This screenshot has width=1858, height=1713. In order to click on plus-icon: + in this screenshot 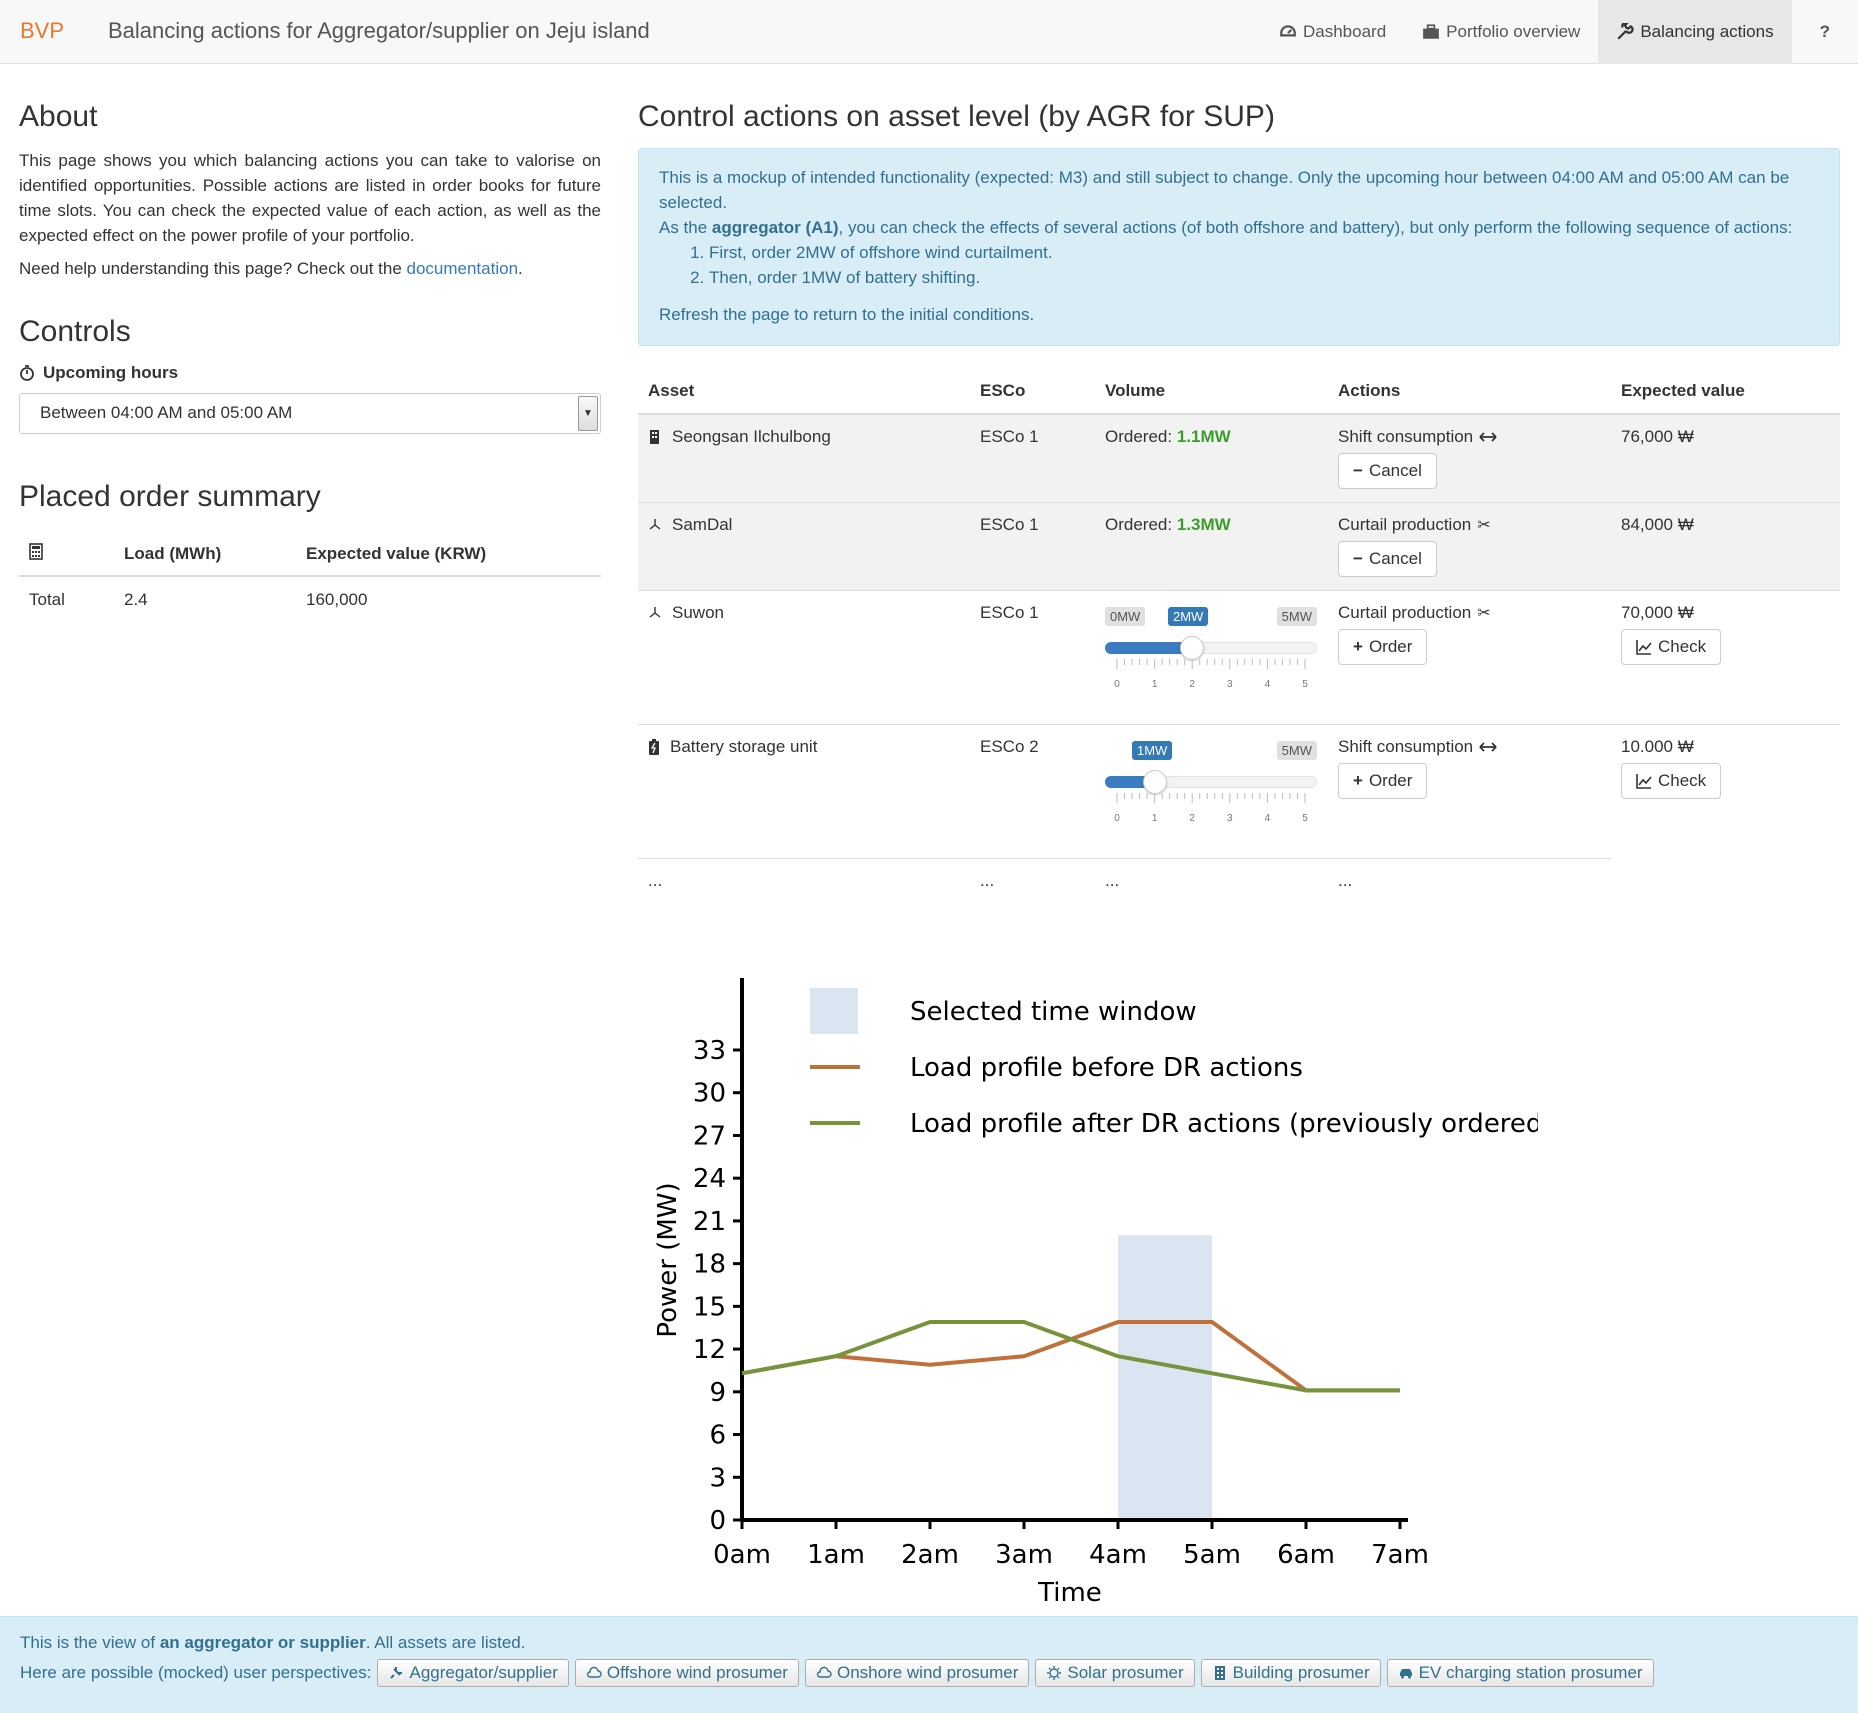, I will do `click(1358, 780)`.